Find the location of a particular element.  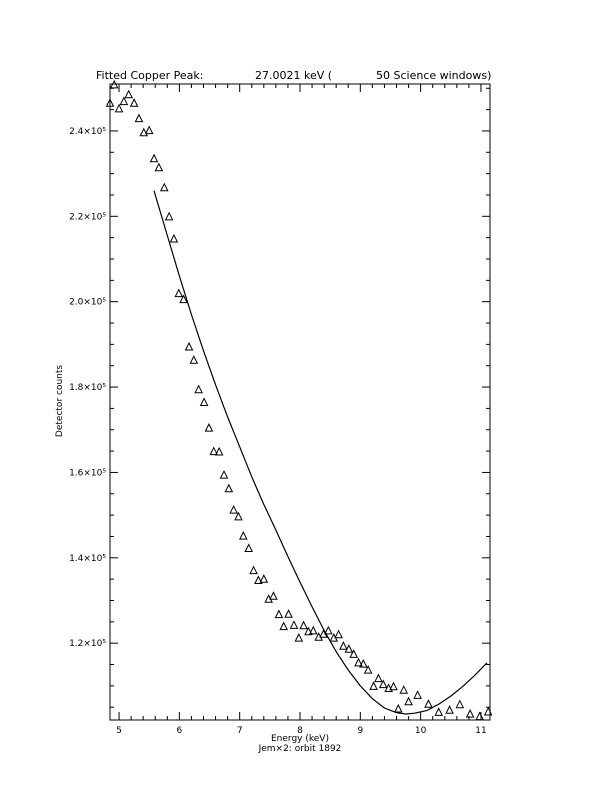

x-axis-label: Energy (keV) is located at coordinates (300, 739).